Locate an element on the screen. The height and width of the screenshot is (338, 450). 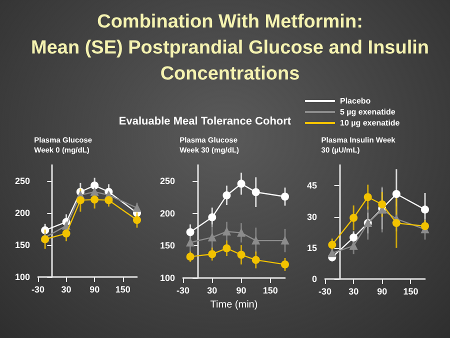
legend-label: Placebo is located at coordinates (355, 101).